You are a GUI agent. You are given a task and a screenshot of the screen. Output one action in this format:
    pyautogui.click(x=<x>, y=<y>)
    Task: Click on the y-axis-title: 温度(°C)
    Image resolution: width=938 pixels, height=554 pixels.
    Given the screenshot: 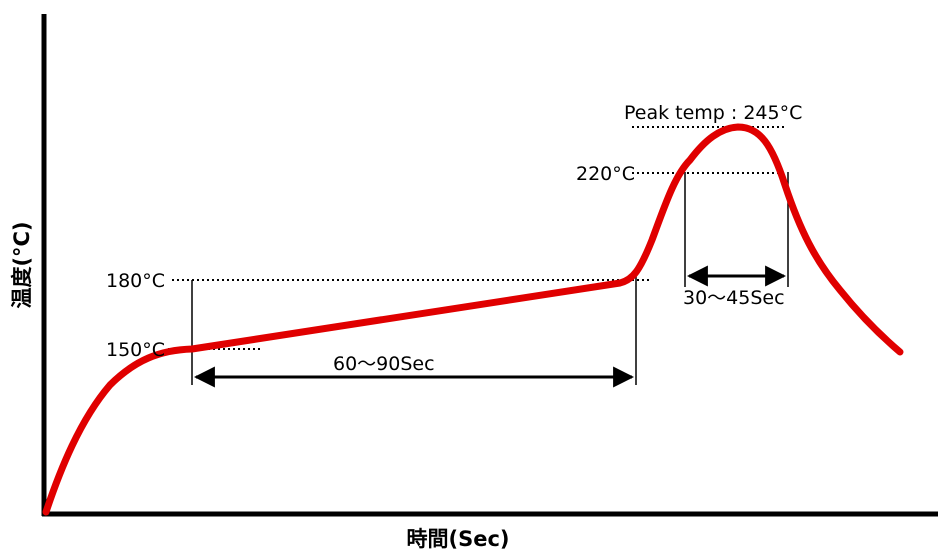 What is the action you would take?
    pyautogui.click(x=22, y=264)
    